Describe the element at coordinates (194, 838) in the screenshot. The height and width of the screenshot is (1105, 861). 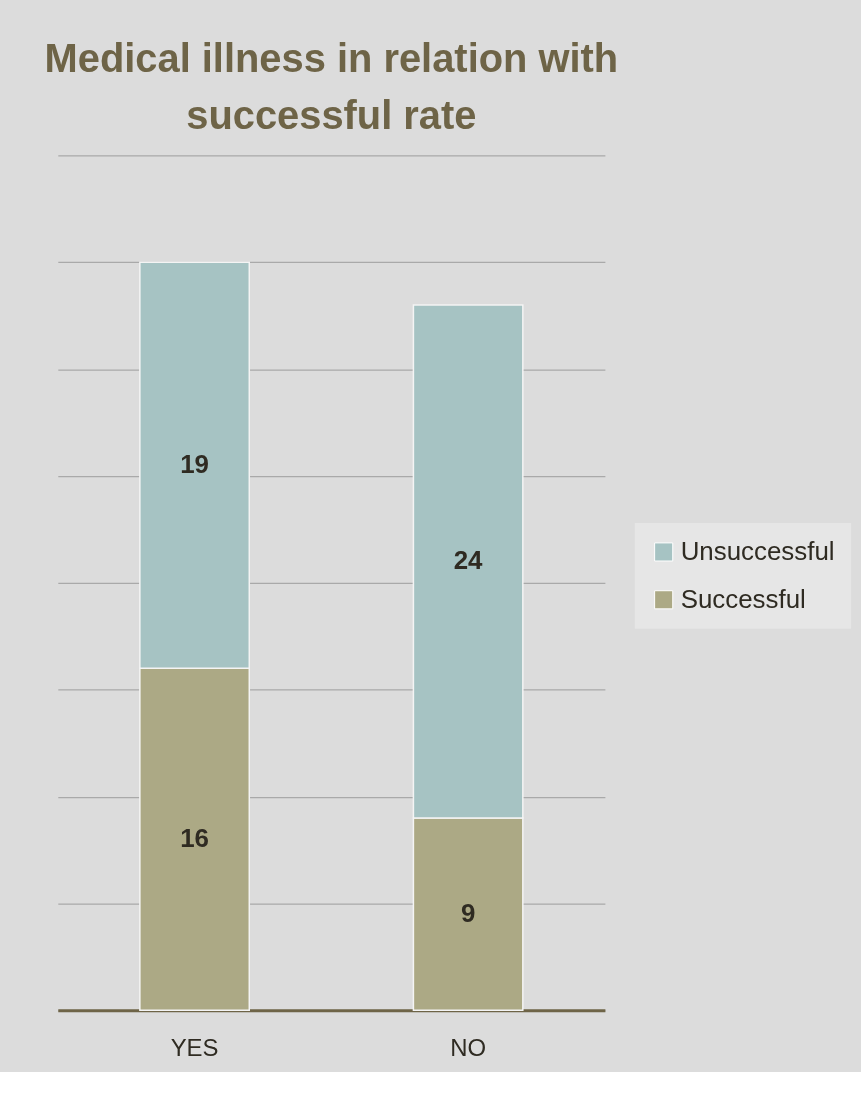
I see `data-label: 16` at that location.